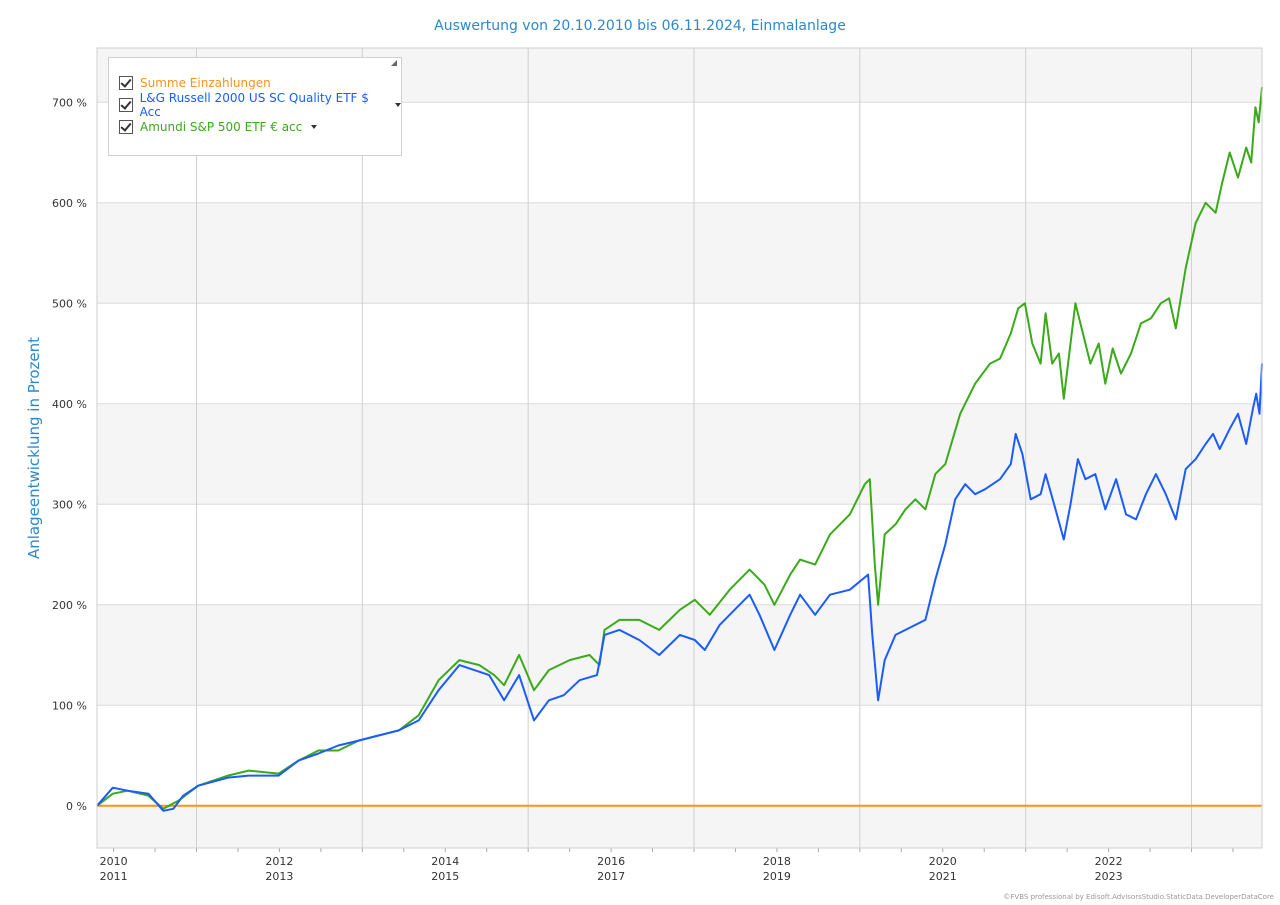 The height and width of the screenshot is (905, 1280). What do you see at coordinates (1109, 876) in the screenshot?
I see `x-tick-label: 2023` at bounding box center [1109, 876].